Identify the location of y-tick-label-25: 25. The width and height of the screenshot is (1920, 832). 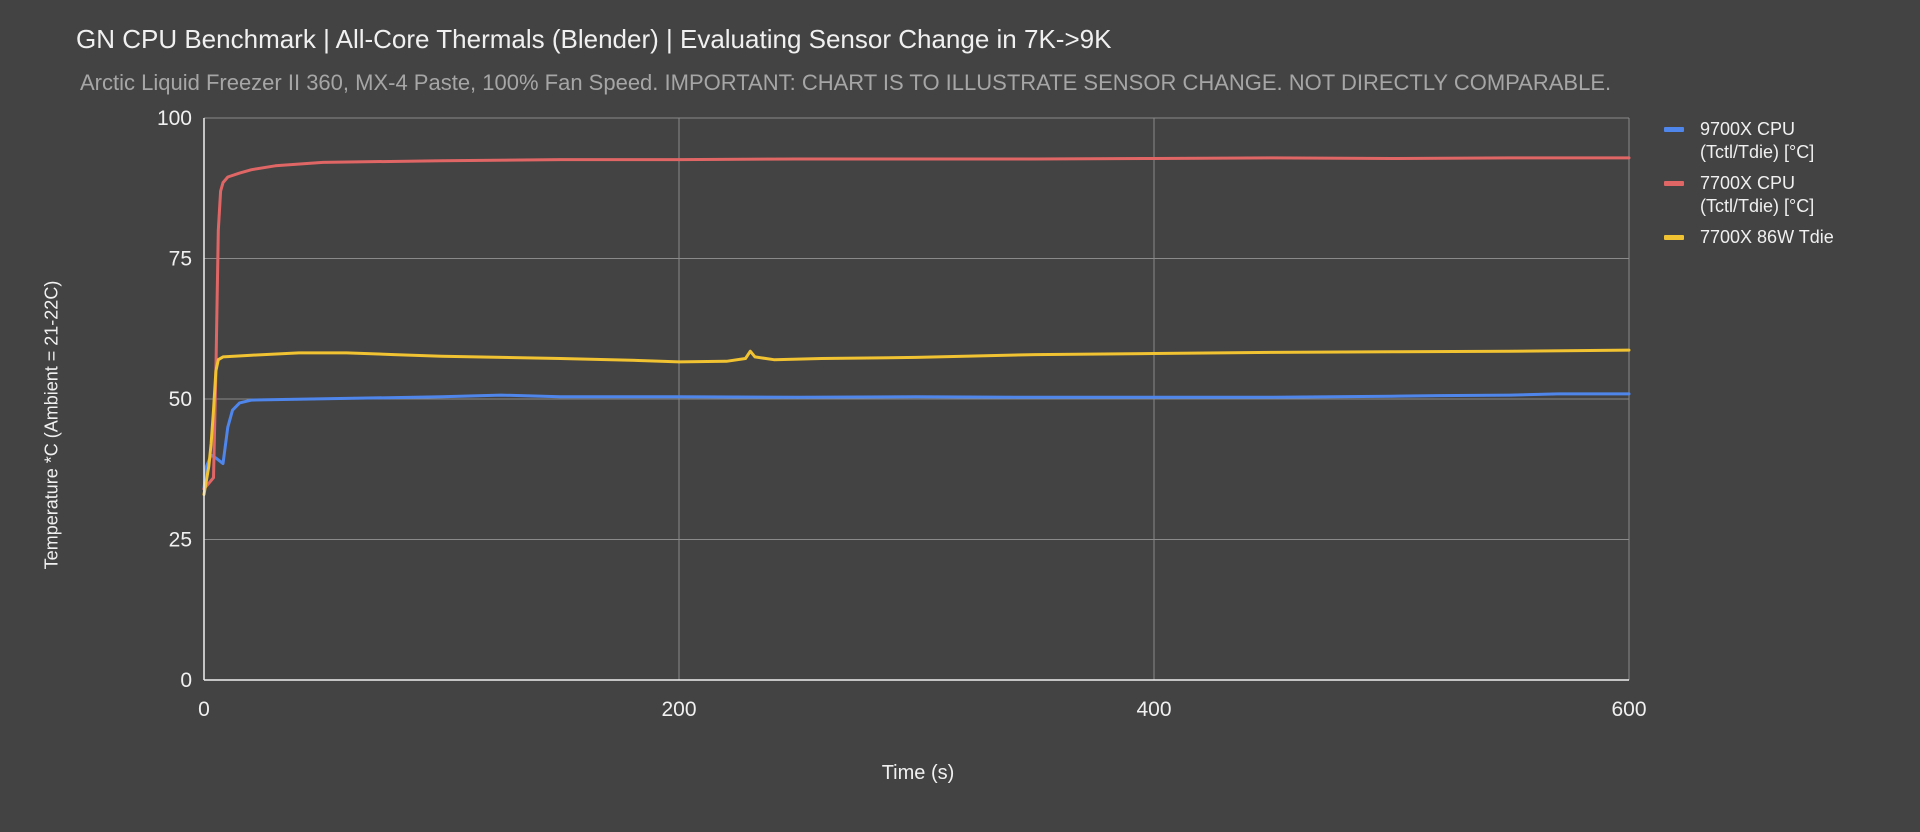
(180, 540).